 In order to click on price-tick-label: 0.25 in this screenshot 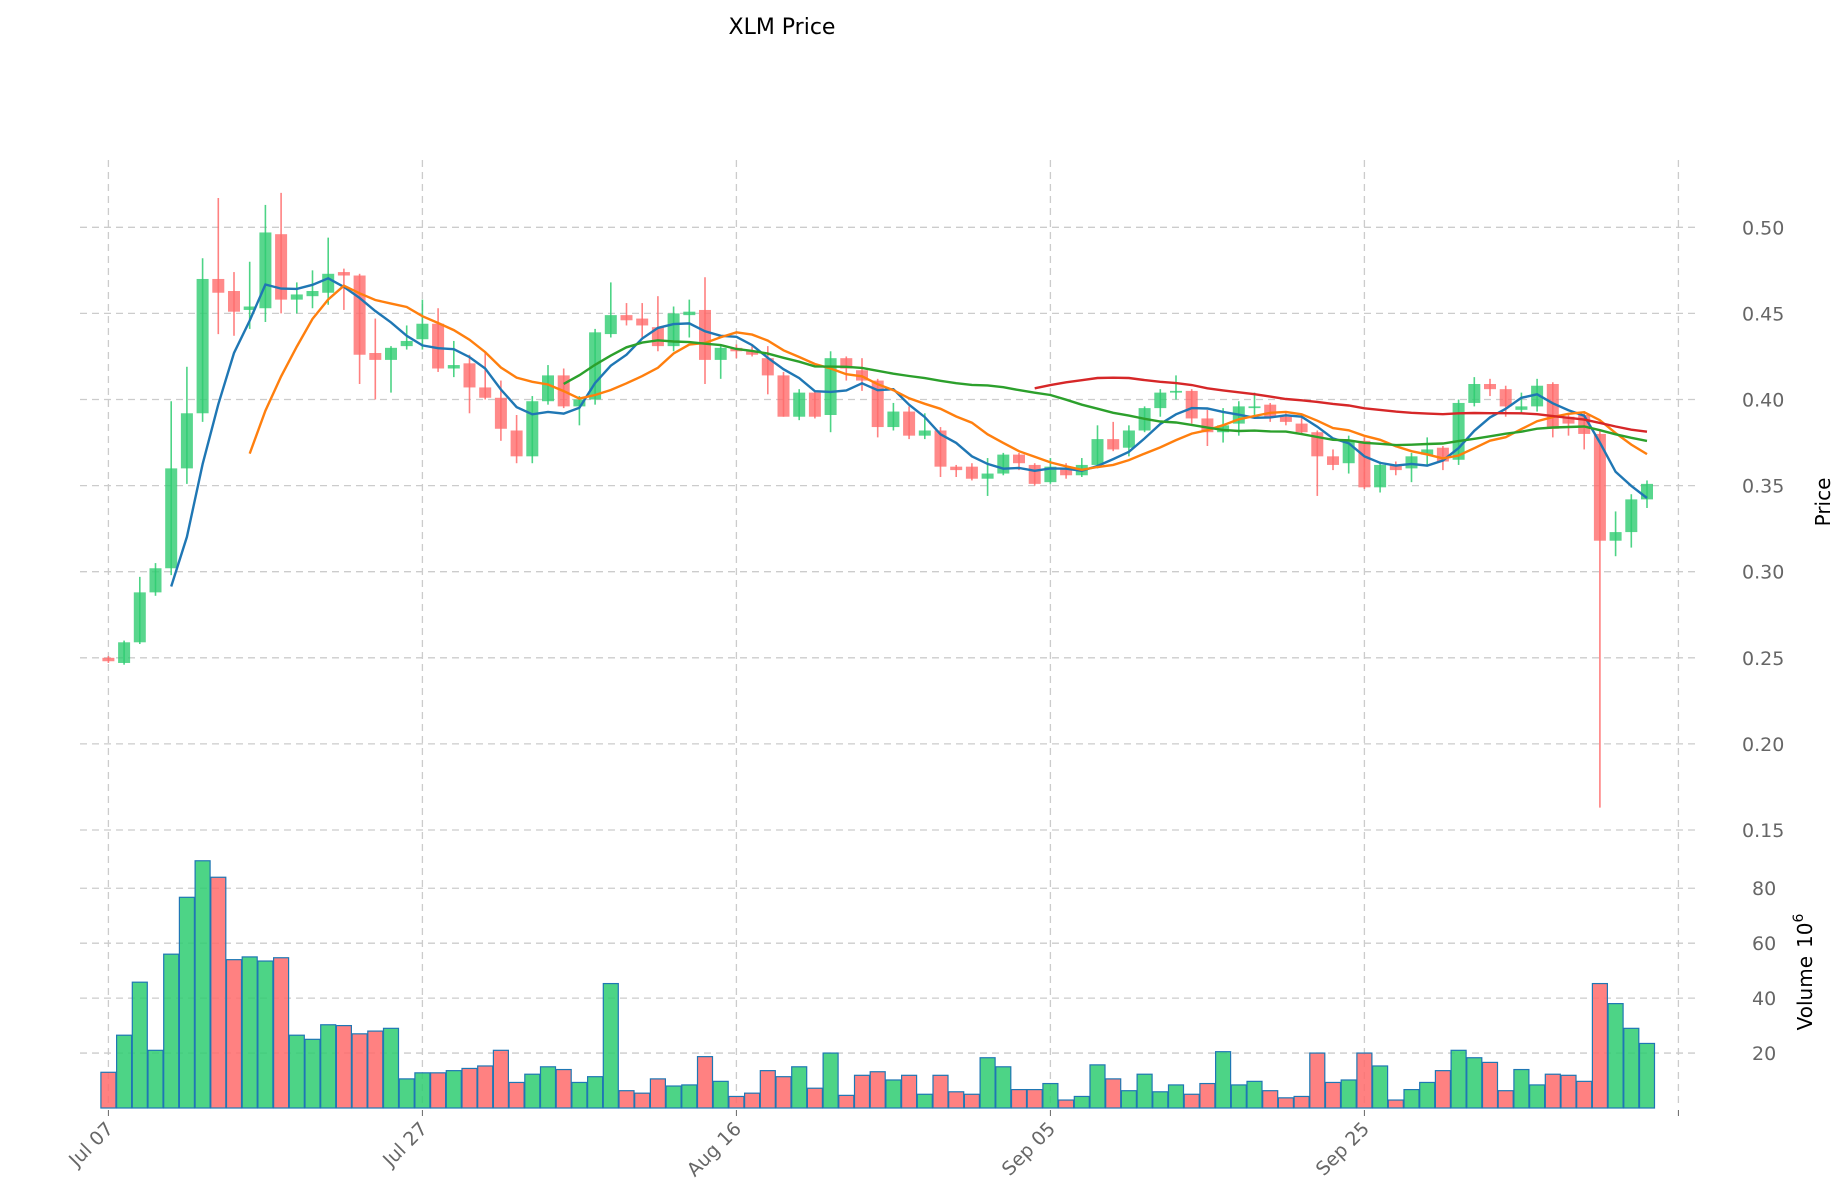, I will do `click(1763, 659)`.